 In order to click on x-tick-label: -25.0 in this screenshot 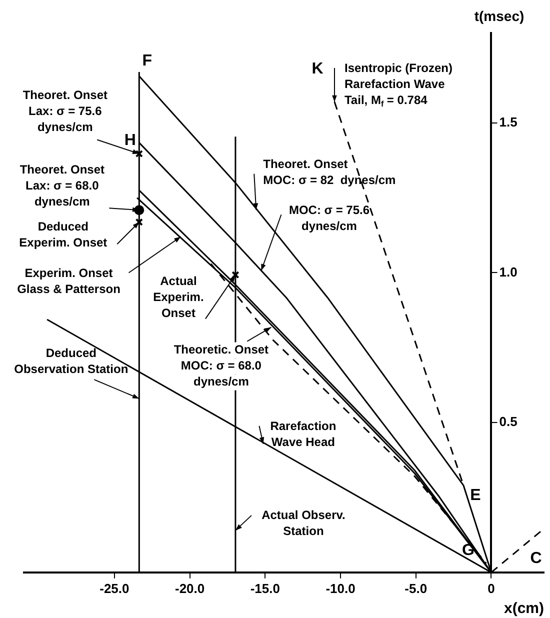, I will do `click(115, 588)`.